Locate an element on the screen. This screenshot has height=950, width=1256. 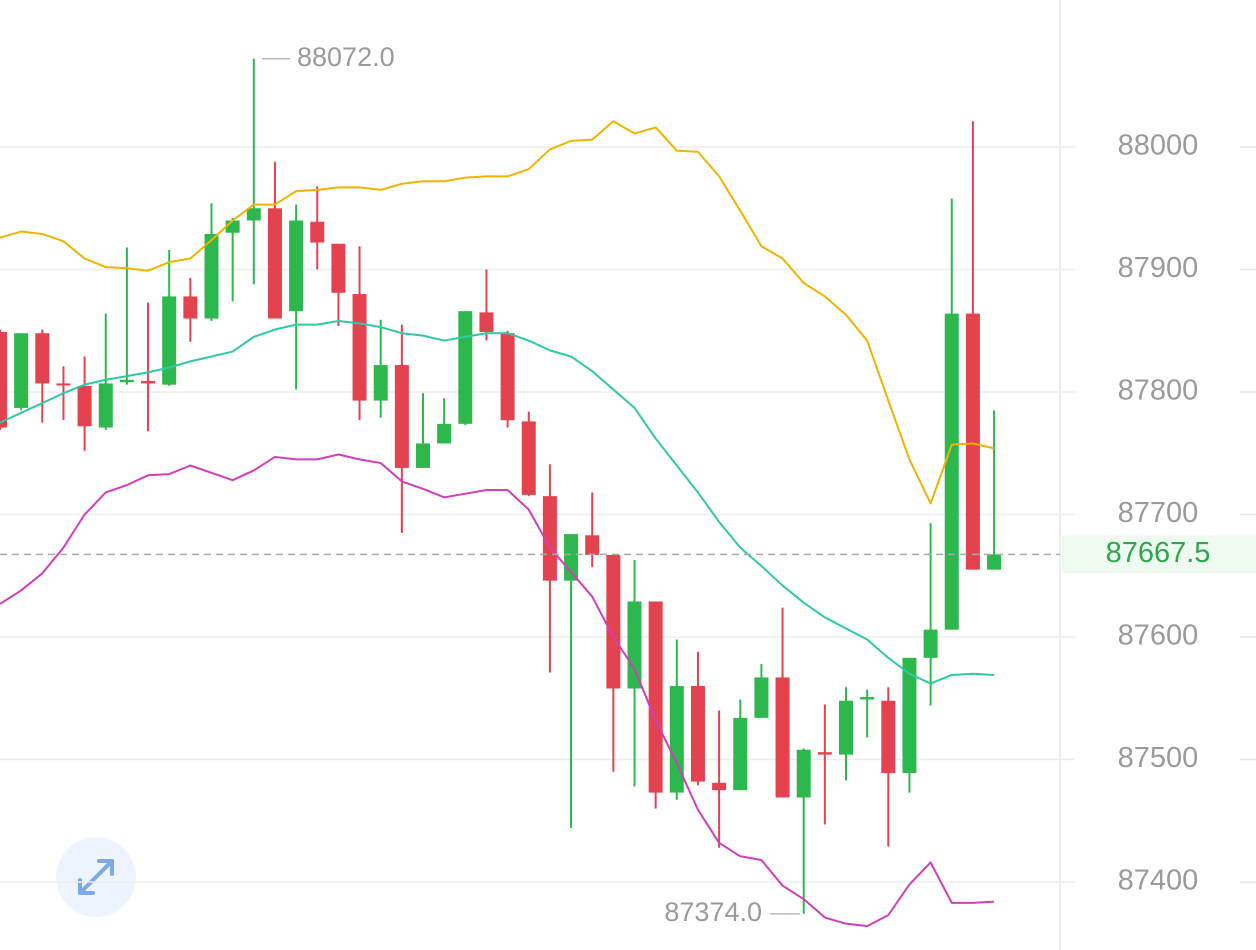
low-annotation: 87374.0 is located at coordinates (713, 912).